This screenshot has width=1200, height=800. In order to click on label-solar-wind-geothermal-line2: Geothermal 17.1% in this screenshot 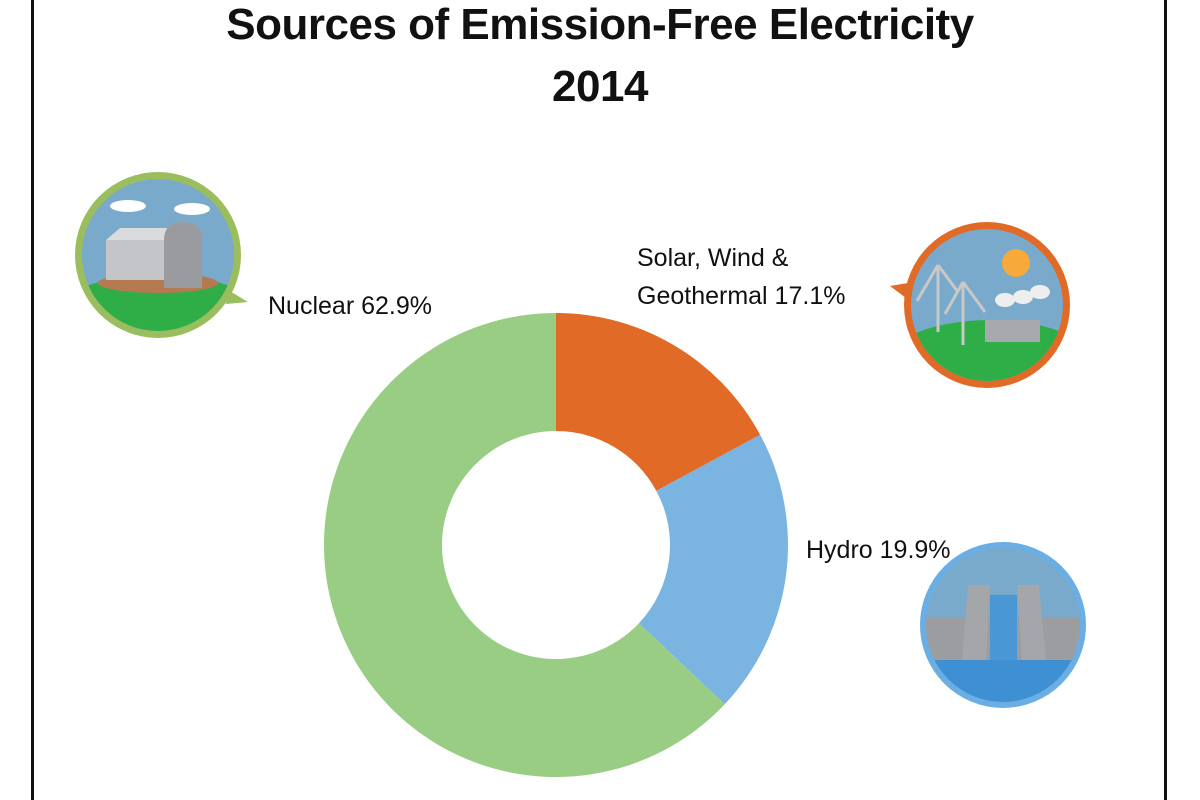, I will do `click(741, 296)`.